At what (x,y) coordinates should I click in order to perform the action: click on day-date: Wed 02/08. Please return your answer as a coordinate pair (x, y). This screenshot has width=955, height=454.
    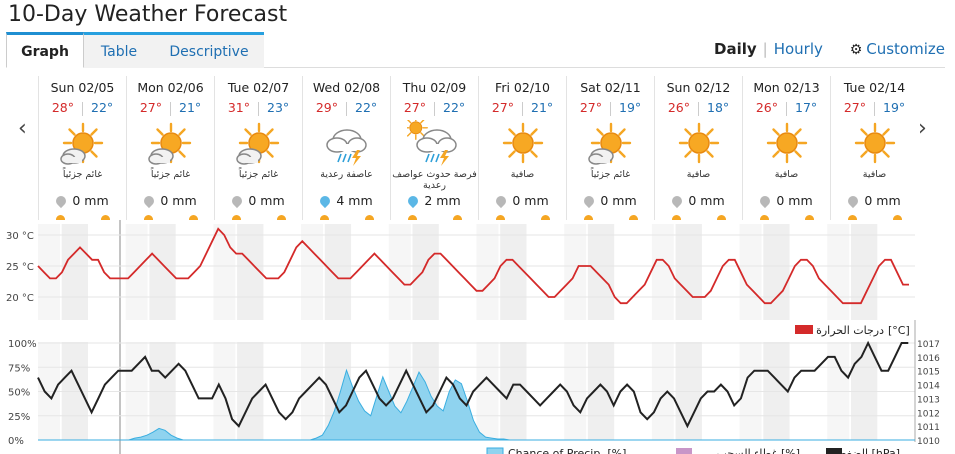
    Looking at the image, I should click on (346, 87).